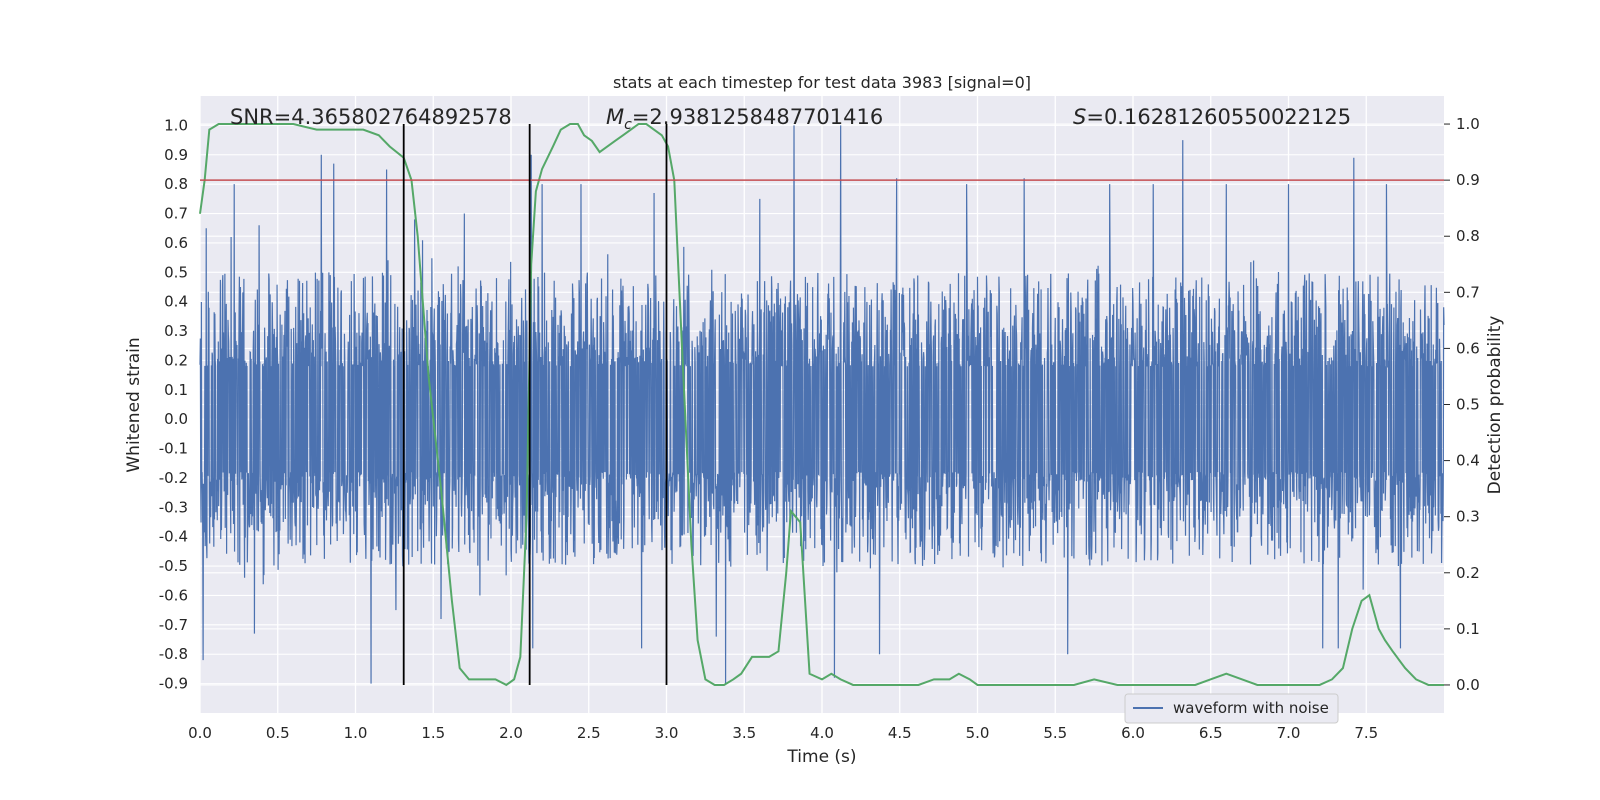  I want to click on y-tick-label-left: -0.5, so click(173, 566).